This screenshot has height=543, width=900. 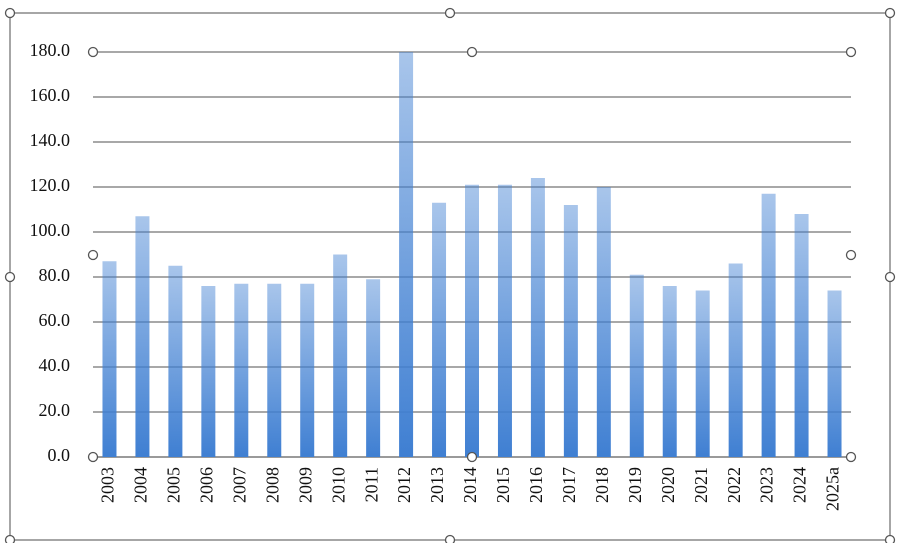 I want to click on x-tick-label: 2003, so click(x=108, y=485).